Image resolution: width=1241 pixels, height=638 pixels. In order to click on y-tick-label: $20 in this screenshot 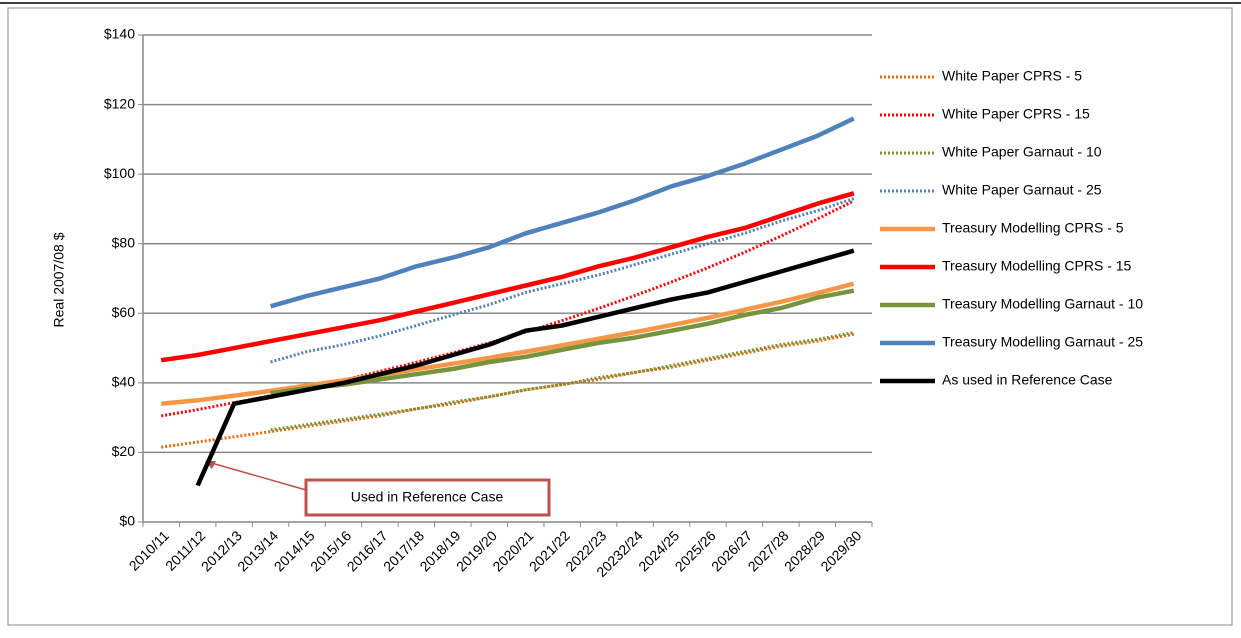, I will do `click(124, 451)`.